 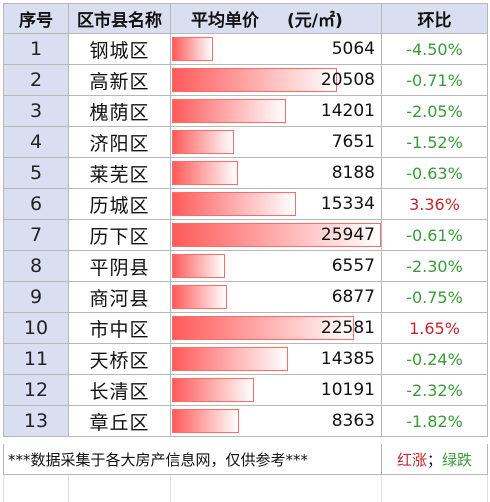 What do you see at coordinates (120, 142) in the screenshot?
I see `district-cell: 济阳区` at bounding box center [120, 142].